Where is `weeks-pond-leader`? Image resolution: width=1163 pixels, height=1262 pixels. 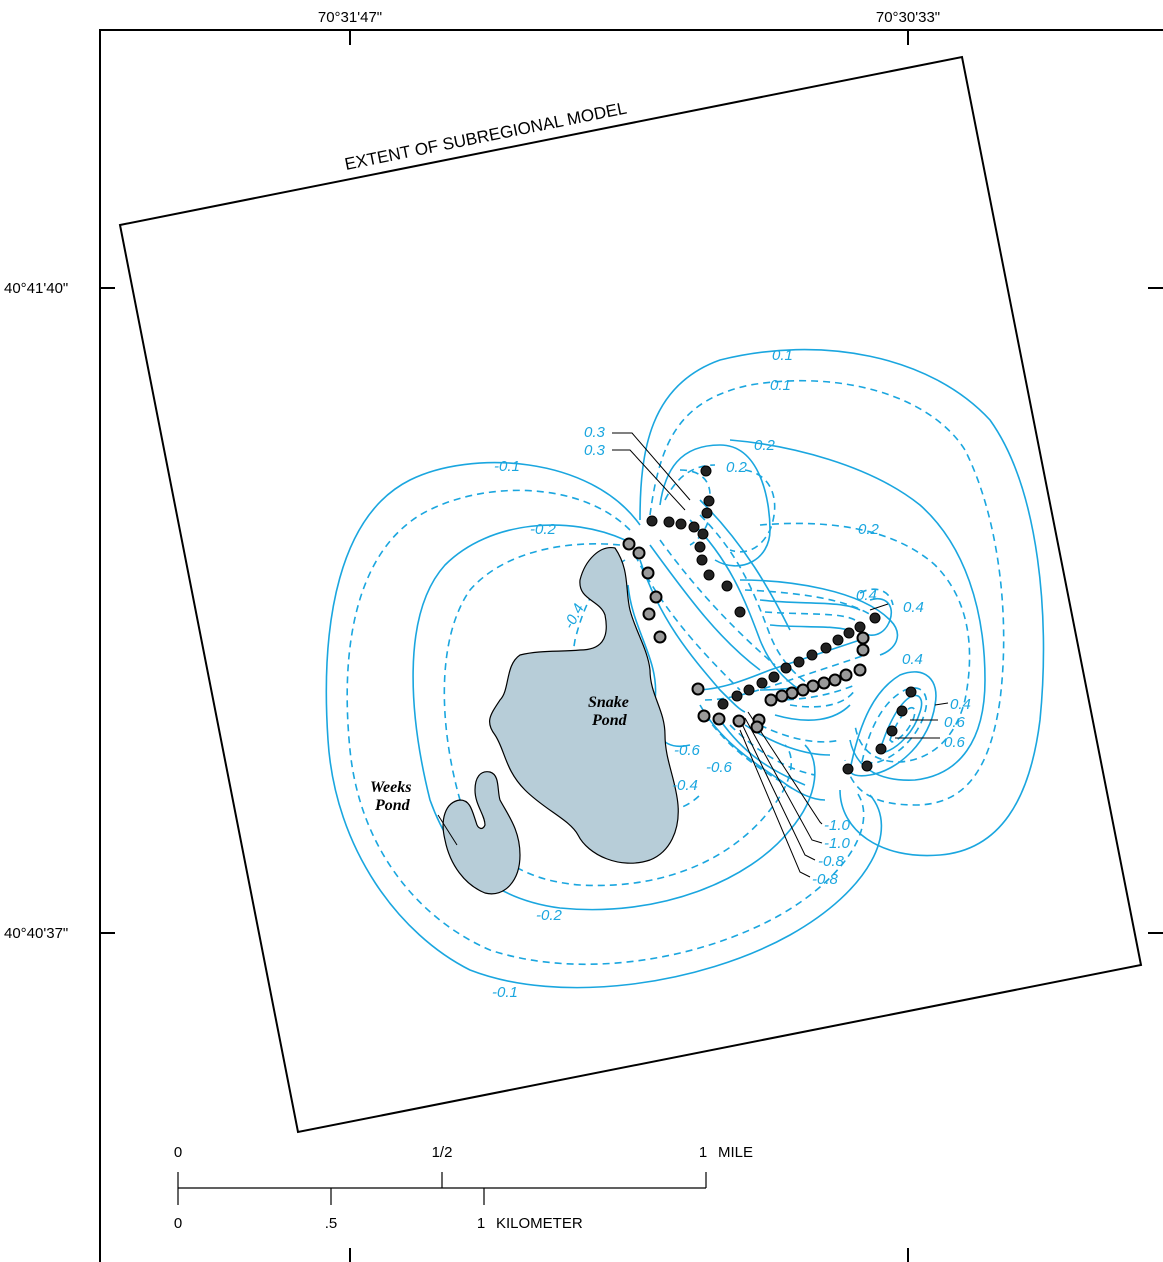 weeks-pond-leader is located at coordinates (447, 830).